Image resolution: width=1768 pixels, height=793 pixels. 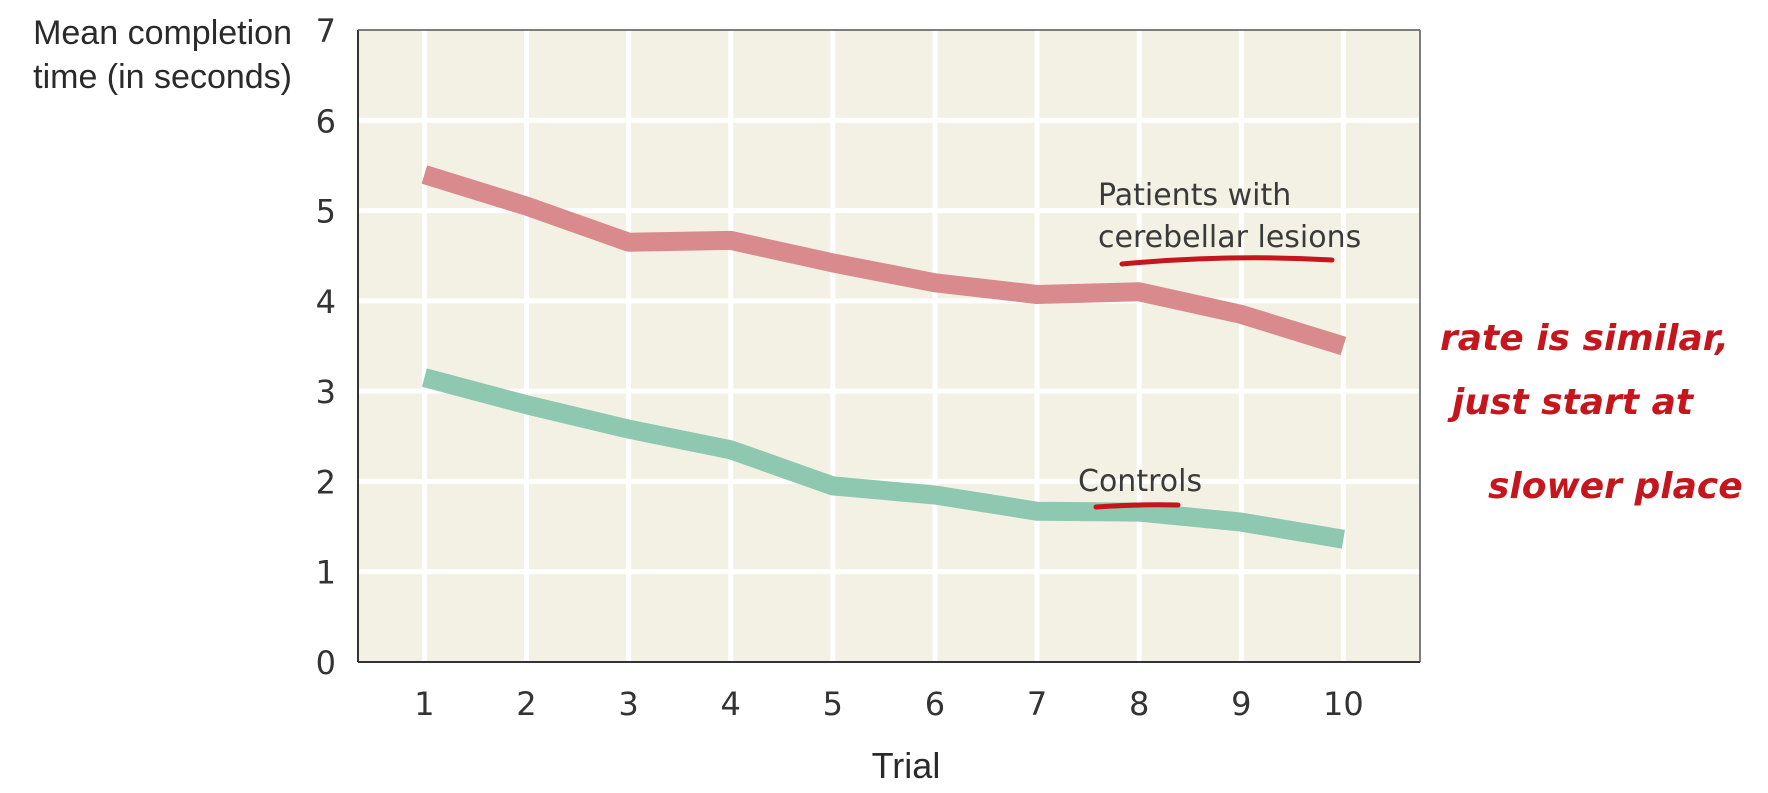 What do you see at coordinates (326, 663) in the screenshot?
I see `y-tick-label: 0` at bounding box center [326, 663].